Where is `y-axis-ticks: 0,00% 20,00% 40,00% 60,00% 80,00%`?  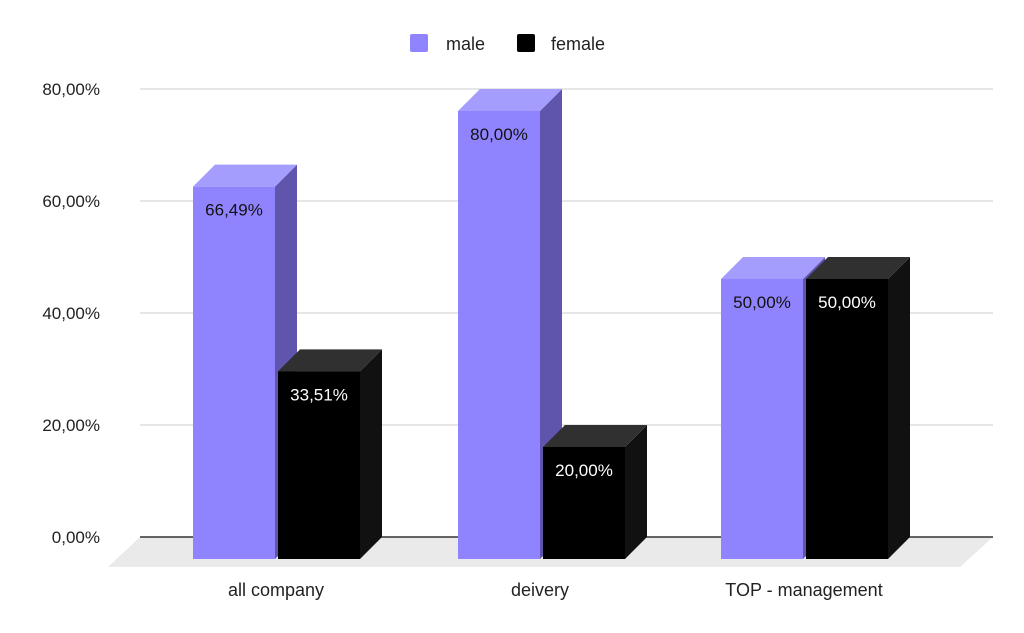
y-axis-ticks: 0,00% 20,00% 40,00% 60,00% 80,00% is located at coordinates (71, 313).